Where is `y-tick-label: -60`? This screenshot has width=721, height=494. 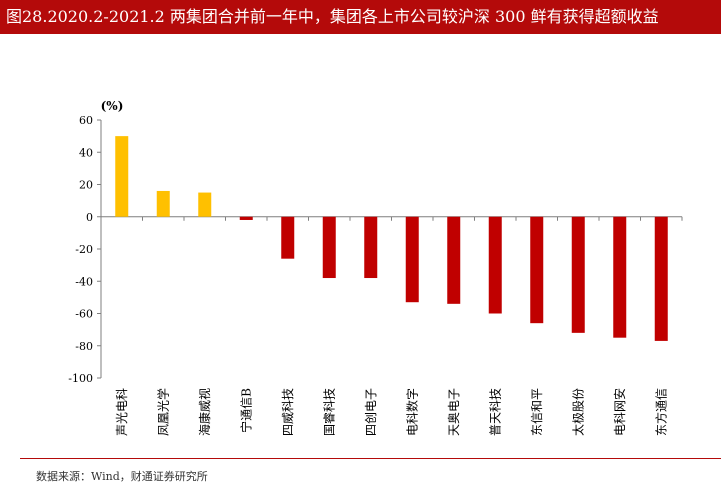 y-tick-label: -60 is located at coordinates (84, 314).